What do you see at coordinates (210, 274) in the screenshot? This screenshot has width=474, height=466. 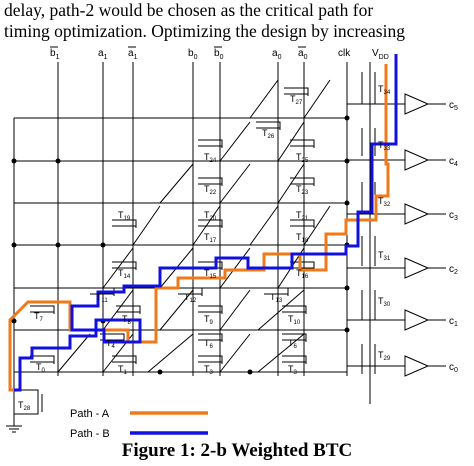 I see `label-t15: T15` at bounding box center [210, 274].